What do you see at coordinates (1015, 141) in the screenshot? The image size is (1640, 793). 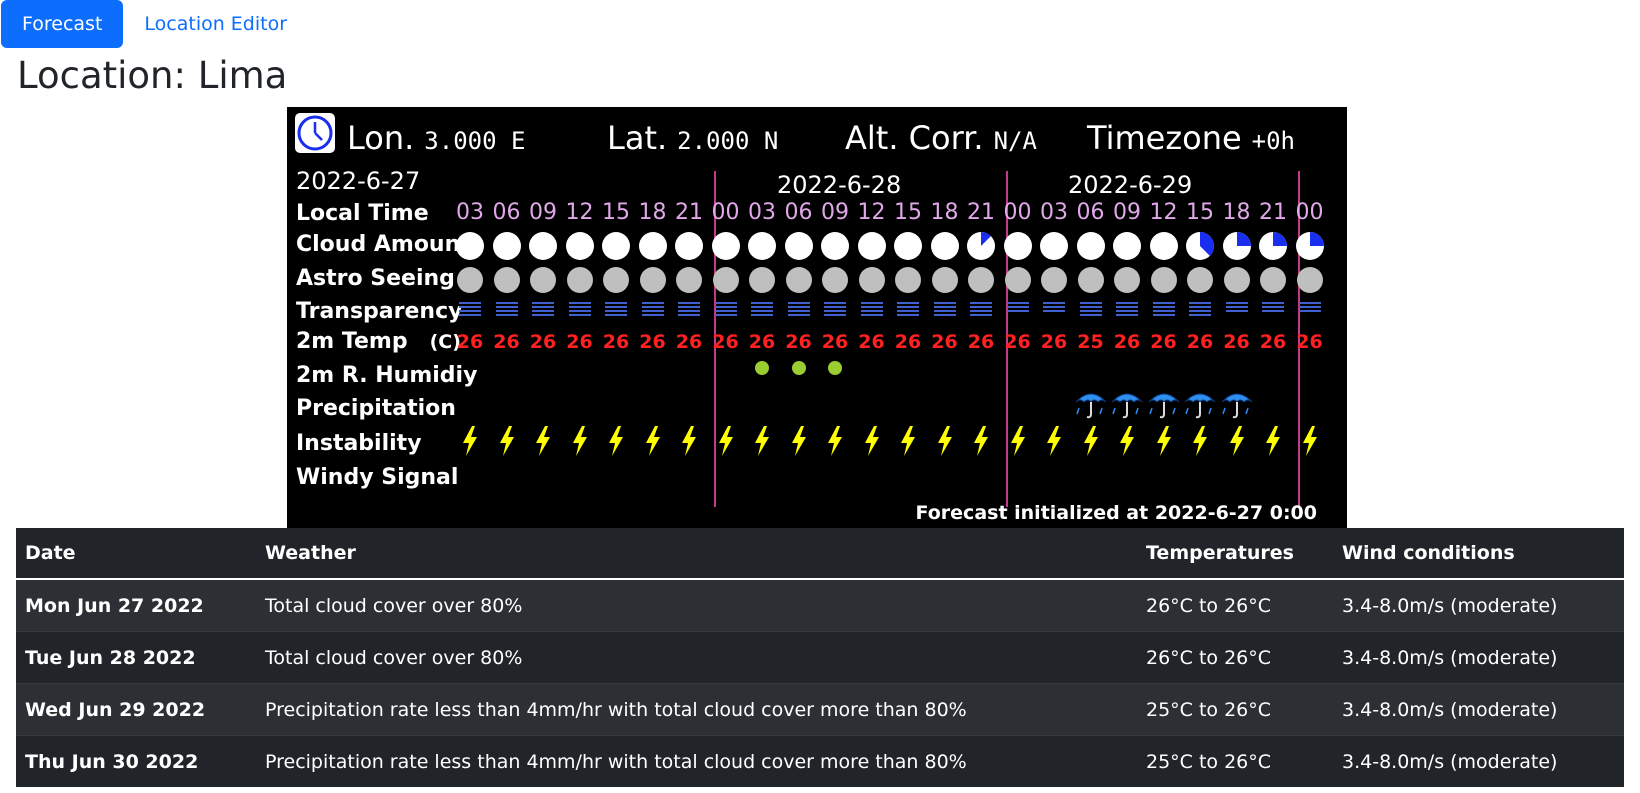 I see `alt-value: N/A` at bounding box center [1015, 141].